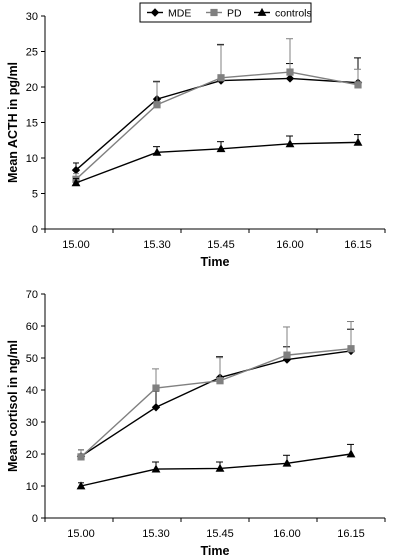  I want to click on chart1-x-tick-label: 15.45, so click(221, 245).